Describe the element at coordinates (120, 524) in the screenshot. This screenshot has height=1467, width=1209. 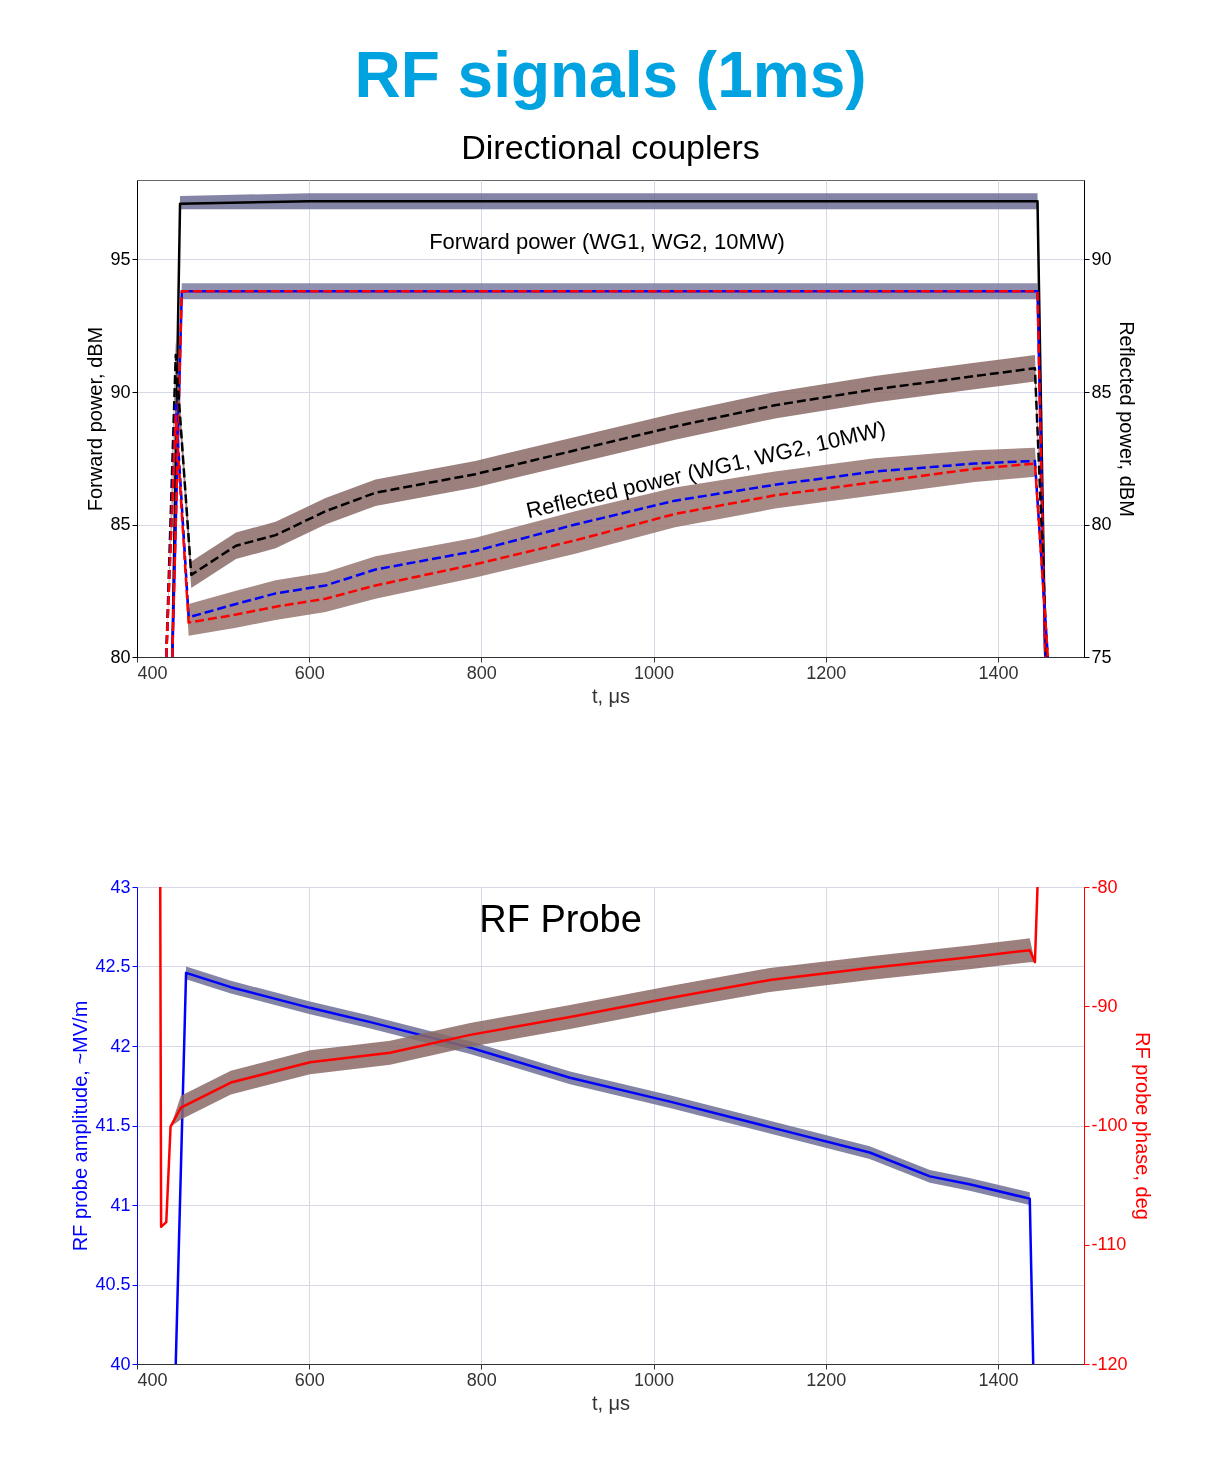
I see `y-tick-label: 85` at that location.